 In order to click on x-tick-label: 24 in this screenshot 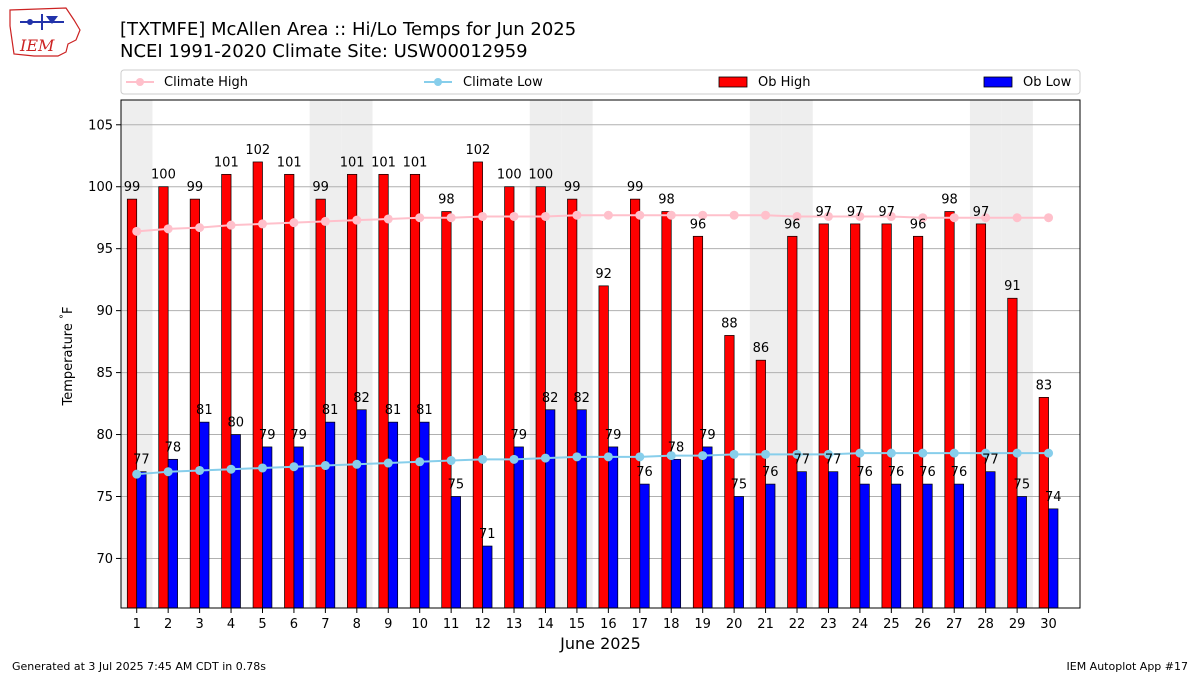, I will do `click(860, 624)`.